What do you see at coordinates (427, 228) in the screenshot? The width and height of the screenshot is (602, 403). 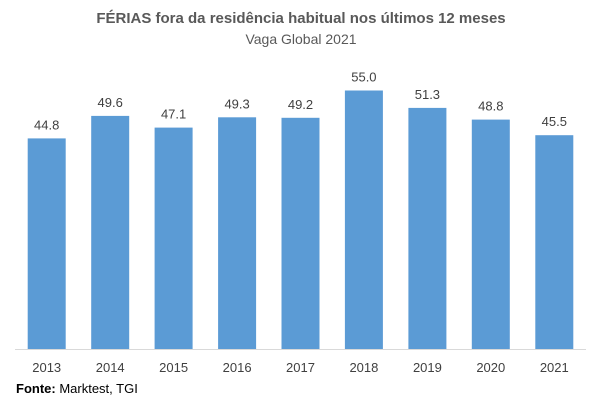 I see `bar-2019` at bounding box center [427, 228].